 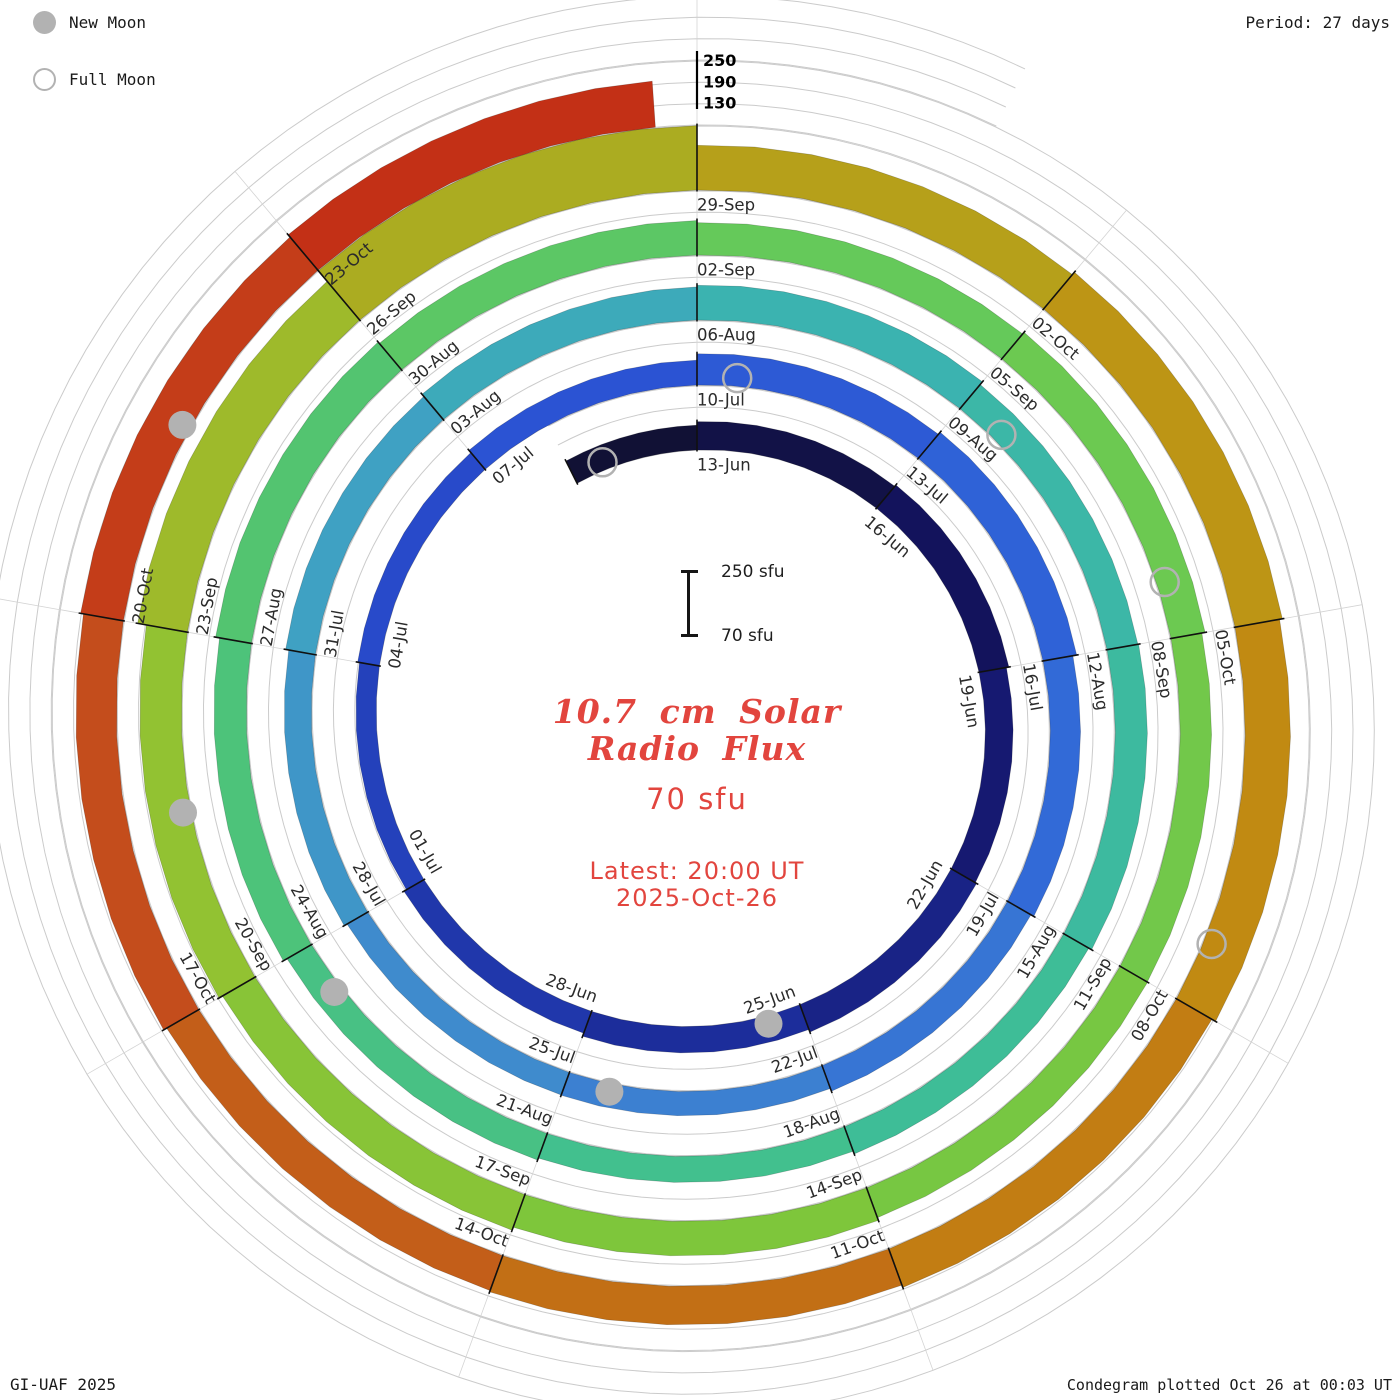 What do you see at coordinates (724, 465) in the screenshot?
I see `date-label: 13-Jun` at bounding box center [724, 465].